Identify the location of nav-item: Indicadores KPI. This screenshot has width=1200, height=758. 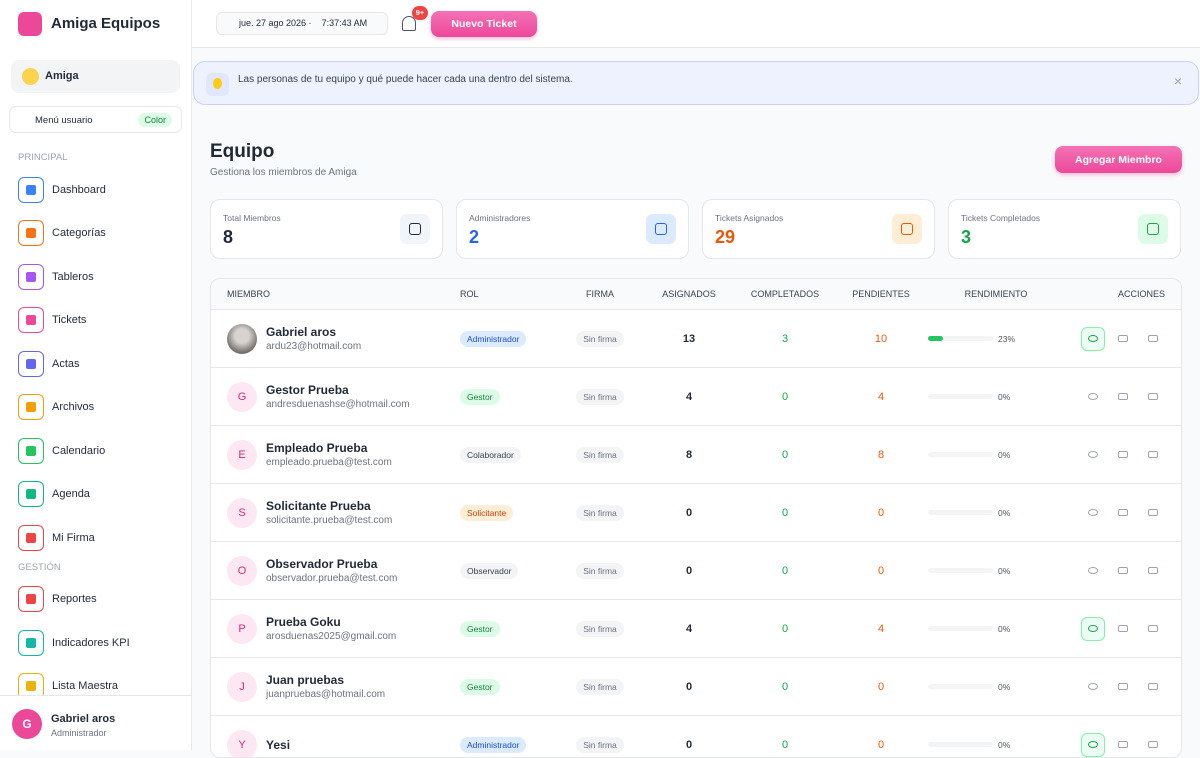
(96, 643).